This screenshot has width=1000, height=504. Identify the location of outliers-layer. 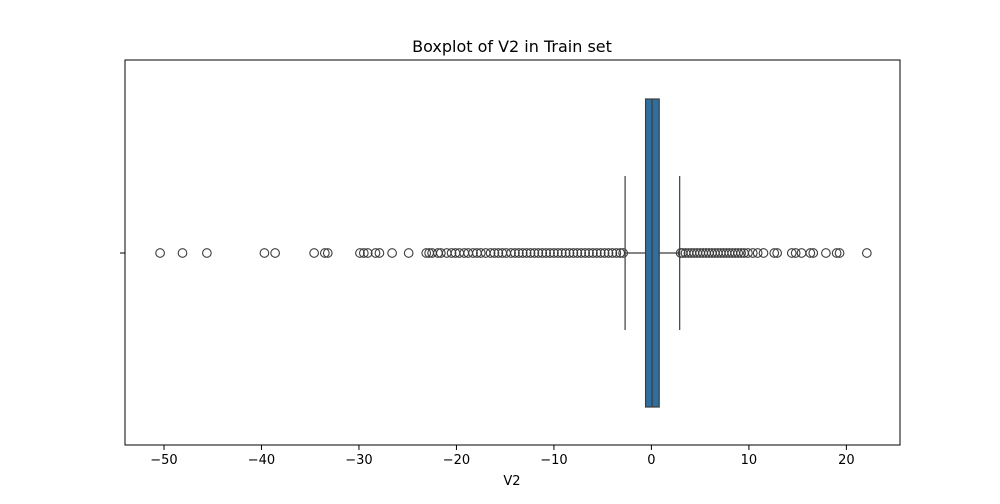
(513, 253).